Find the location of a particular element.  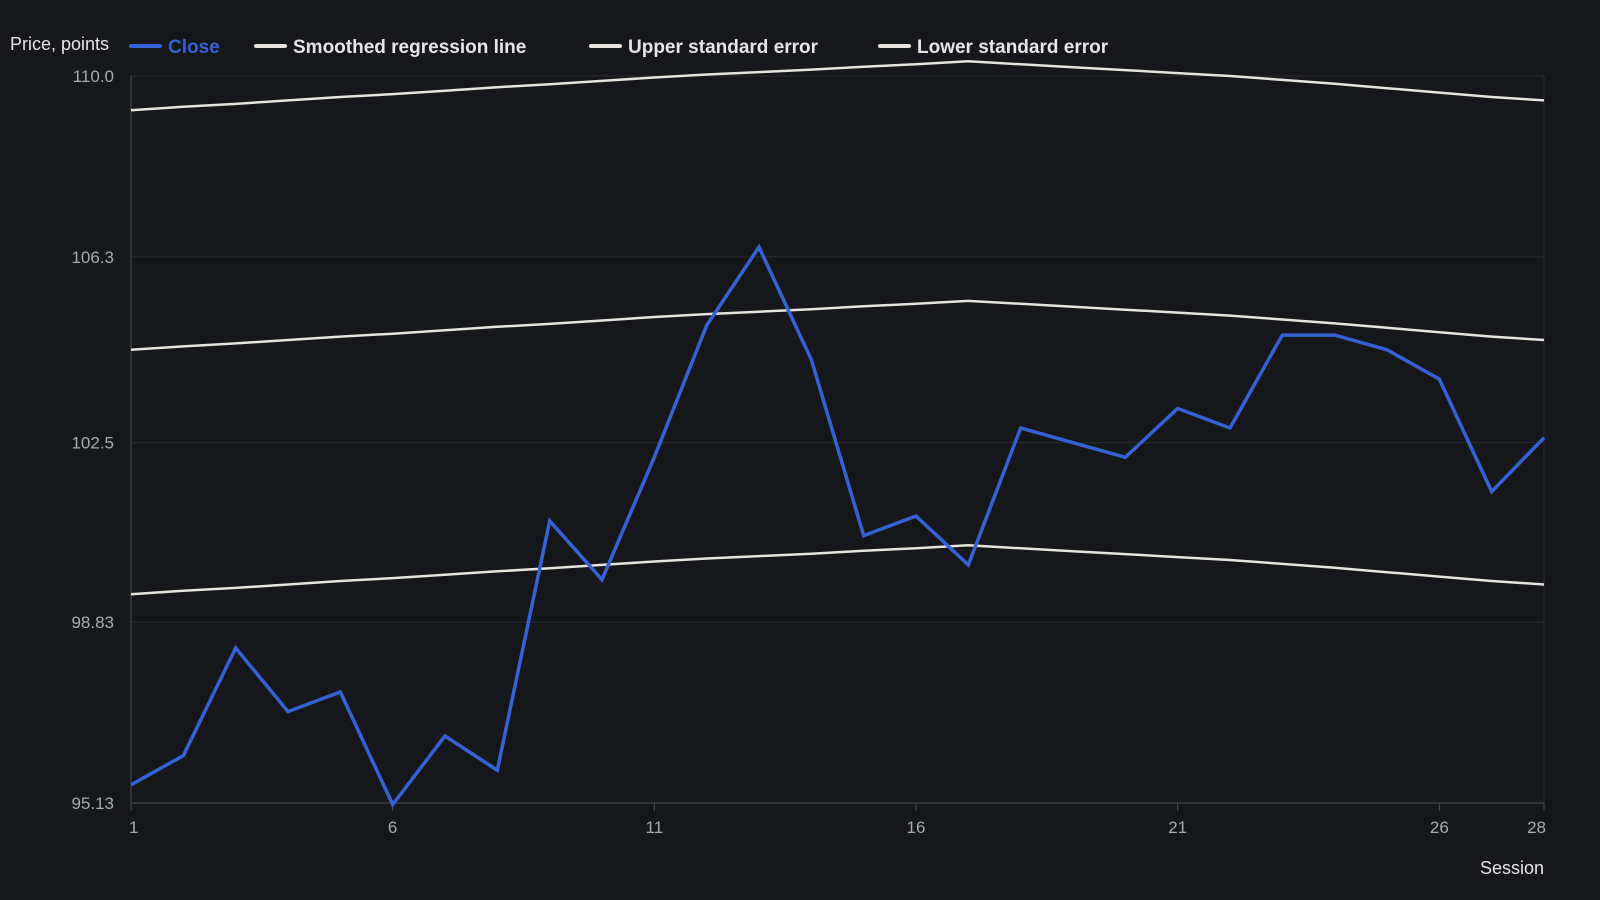

series-line-smoothed-regression-line is located at coordinates (837, 325).